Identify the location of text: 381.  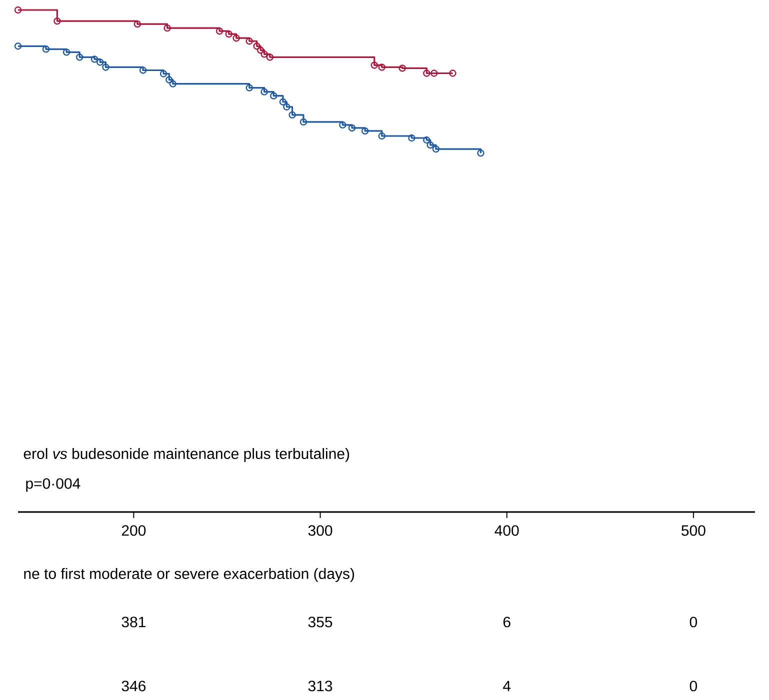
(134, 622).